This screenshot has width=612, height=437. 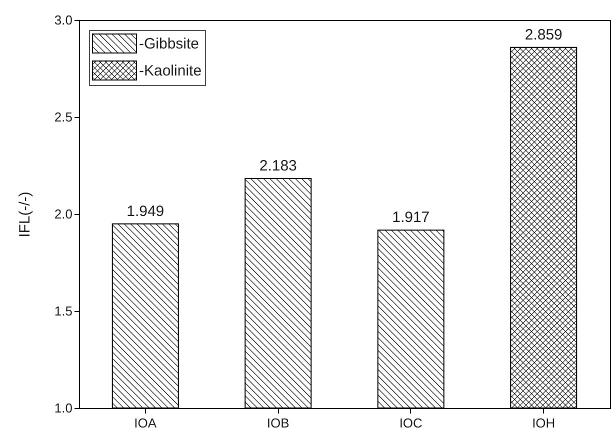 I want to click on y-tick-label: 2.0, so click(x=63, y=214).